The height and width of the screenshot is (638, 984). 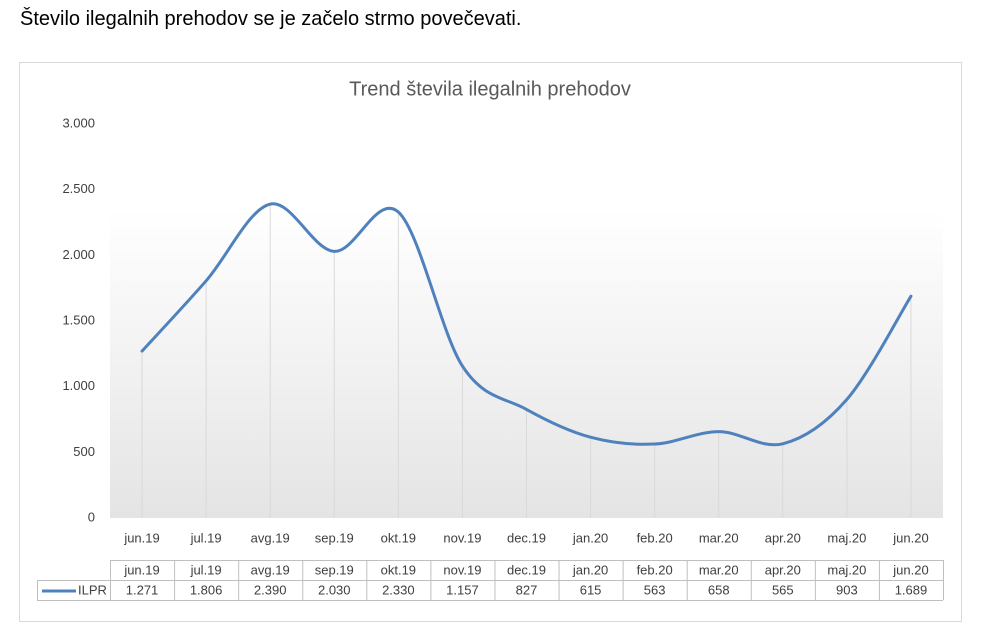 What do you see at coordinates (719, 537) in the screenshot?
I see `x-tick-label: mar.20` at bounding box center [719, 537].